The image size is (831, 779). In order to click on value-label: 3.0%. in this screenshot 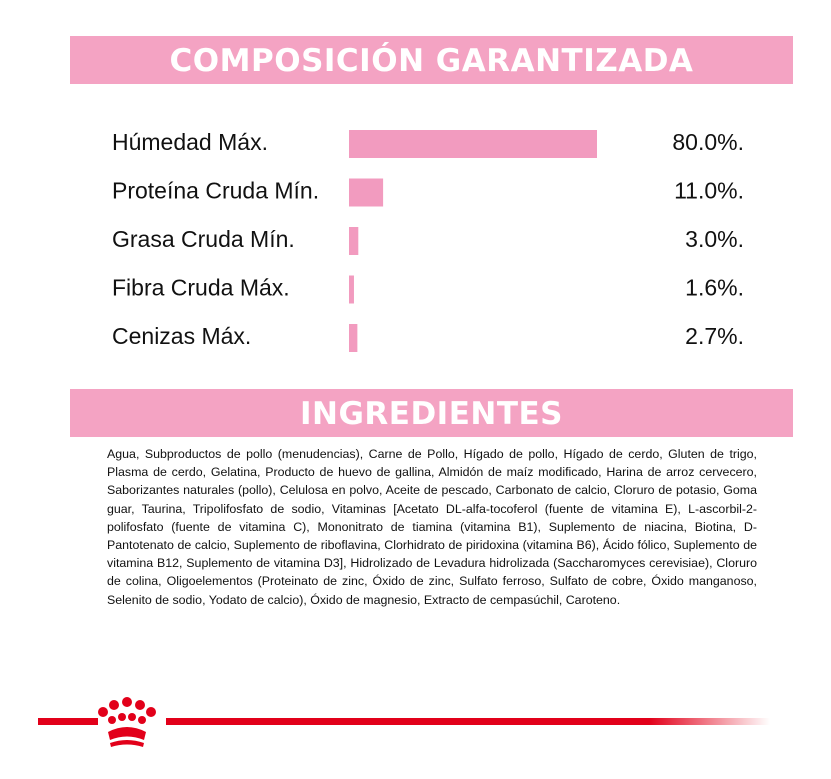, I will do `click(714, 239)`.